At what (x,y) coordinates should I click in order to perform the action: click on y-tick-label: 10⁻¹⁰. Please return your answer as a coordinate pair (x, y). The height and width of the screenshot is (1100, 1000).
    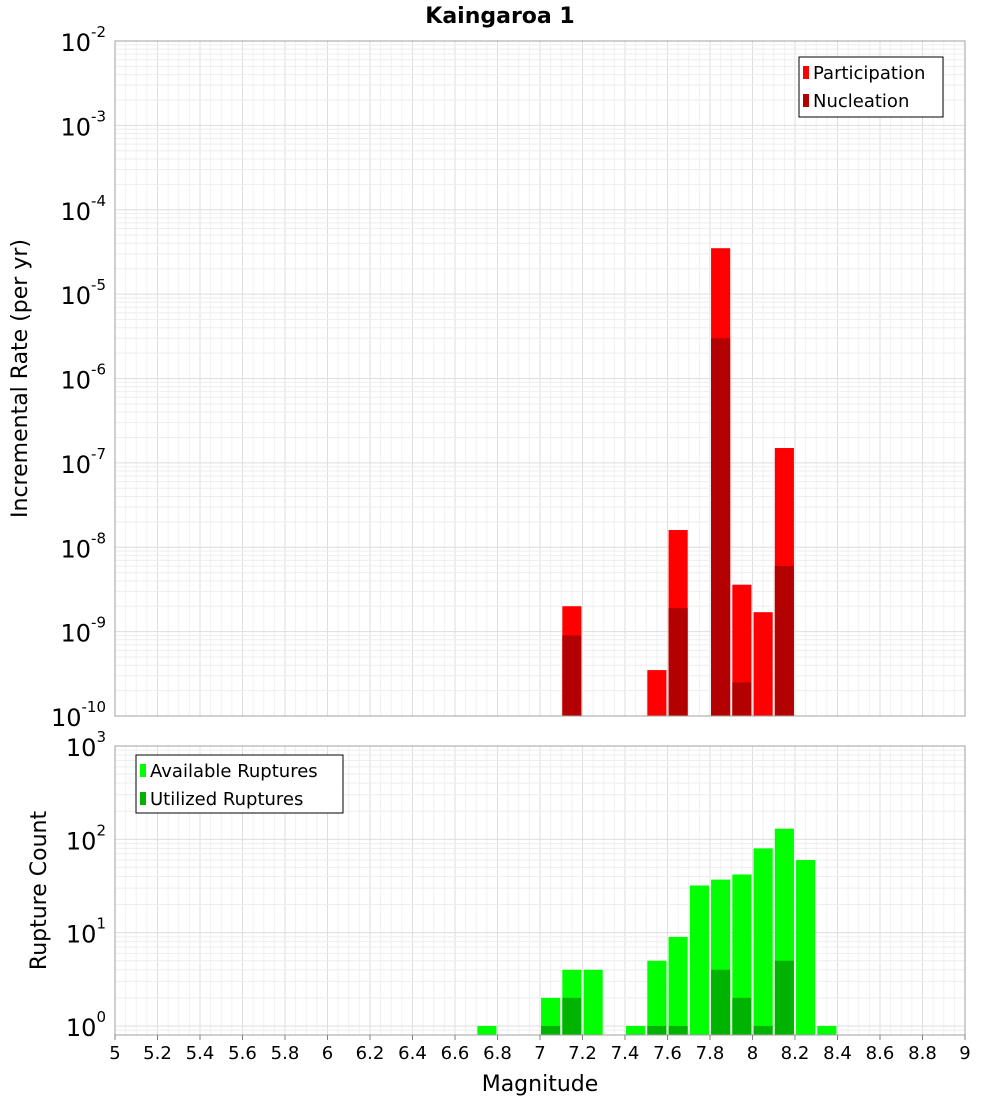
    Looking at the image, I should click on (78, 715).